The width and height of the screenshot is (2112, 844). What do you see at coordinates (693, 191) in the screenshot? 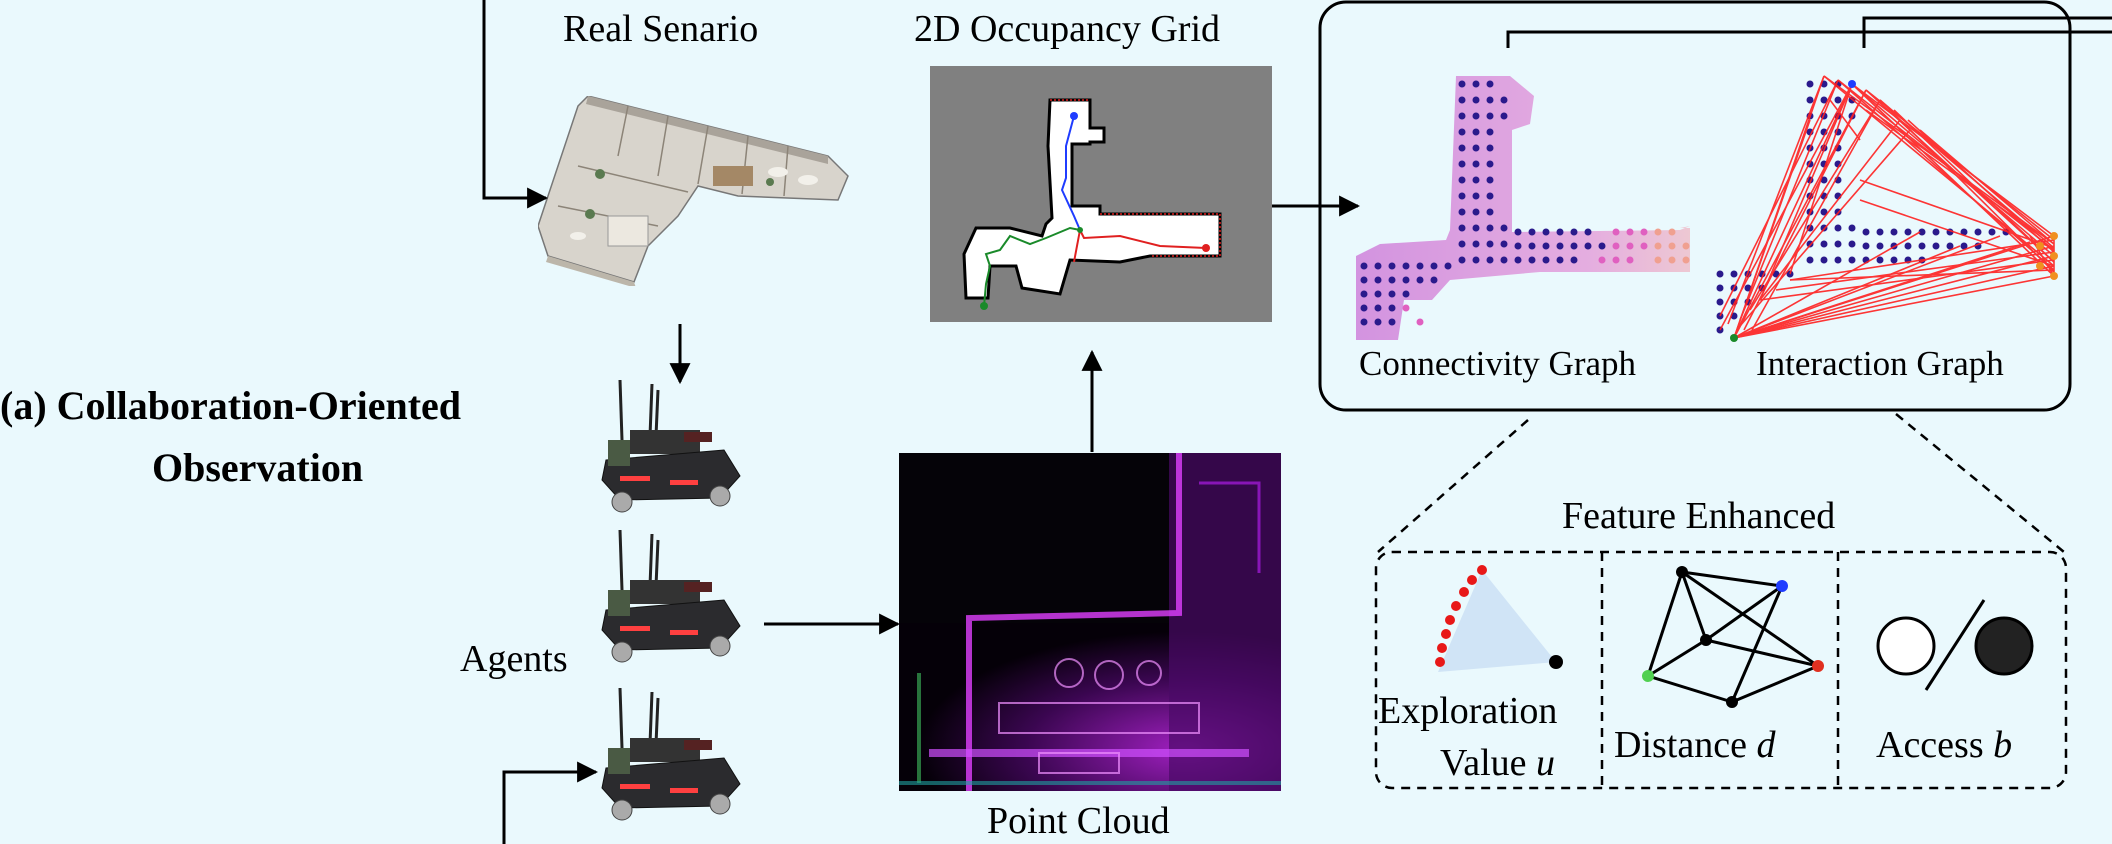
I see `real-scenario-floorplan` at bounding box center [693, 191].